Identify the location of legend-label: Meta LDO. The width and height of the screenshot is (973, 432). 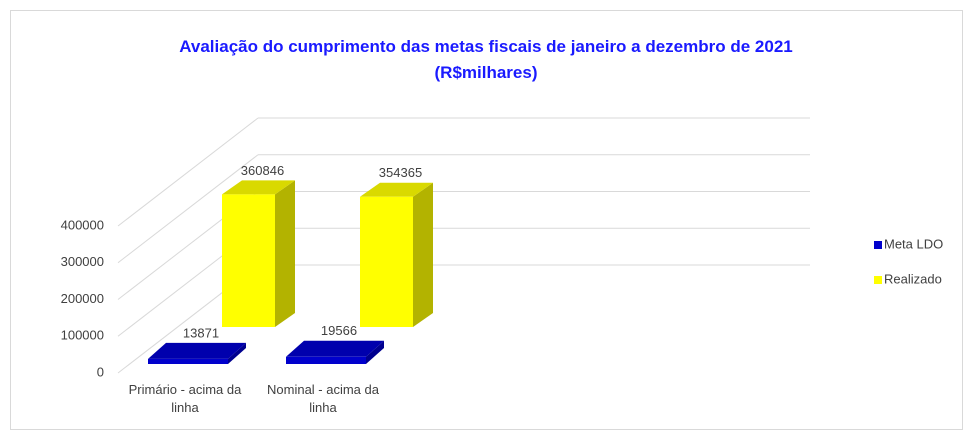
(913, 243).